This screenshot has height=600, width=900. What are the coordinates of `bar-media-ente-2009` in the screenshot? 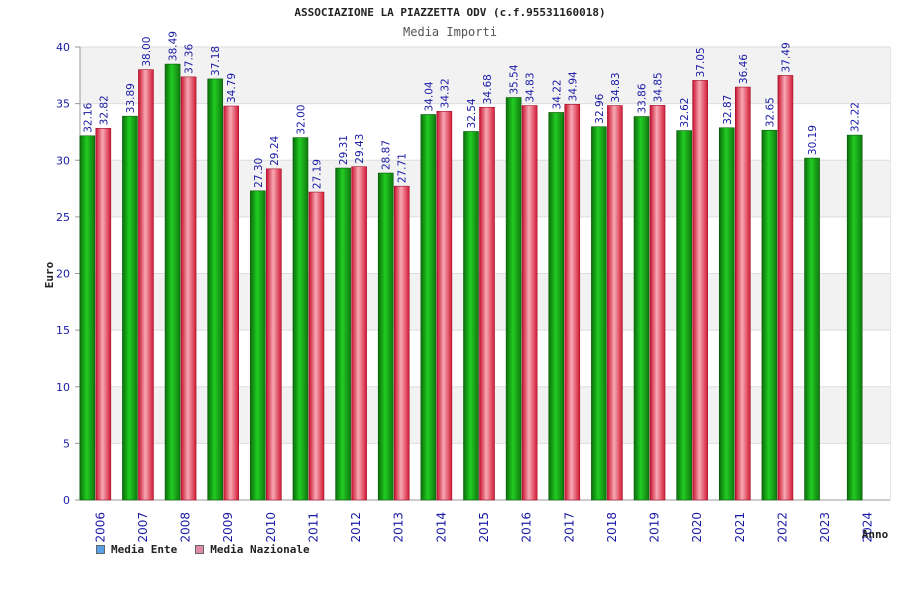 It's located at (215, 289).